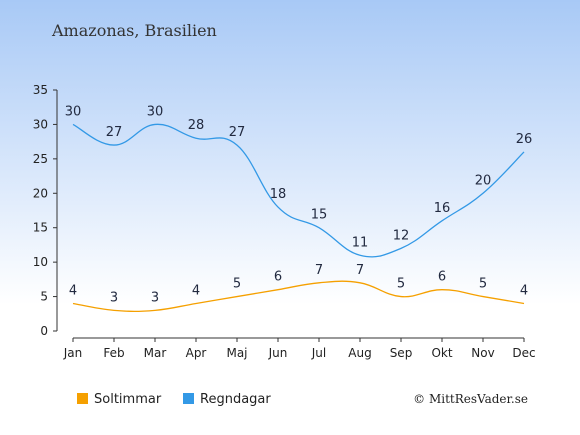 This screenshot has width=580, height=435. Describe the element at coordinates (82, 398) in the screenshot. I see `legend-swatch-soltimmar` at that location.